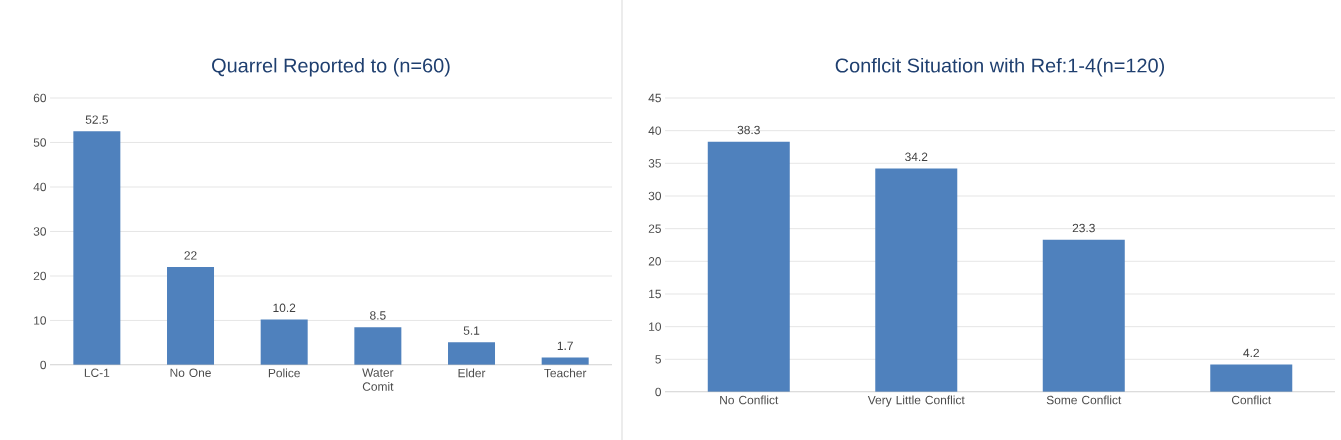  What do you see at coordinates (654, 163) in the screenshot?
I see `y-tick-label: 35` at bounding box center [654, 163].